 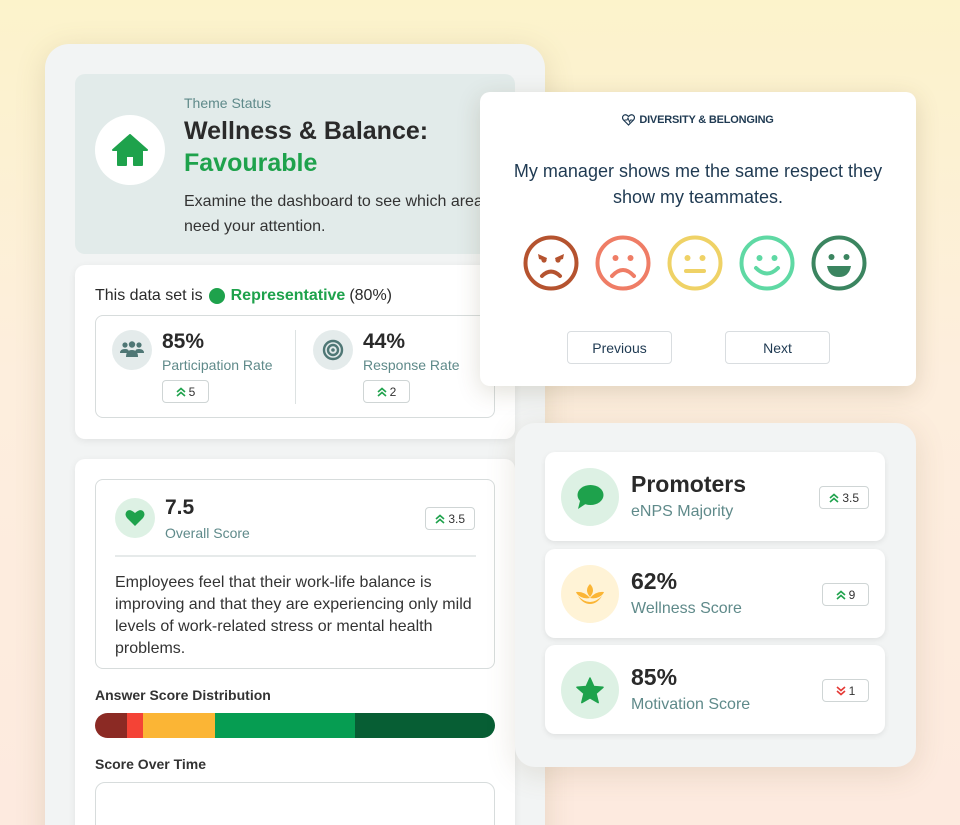 I want to click on dist-segment-negative, so click(x=135, y=725).